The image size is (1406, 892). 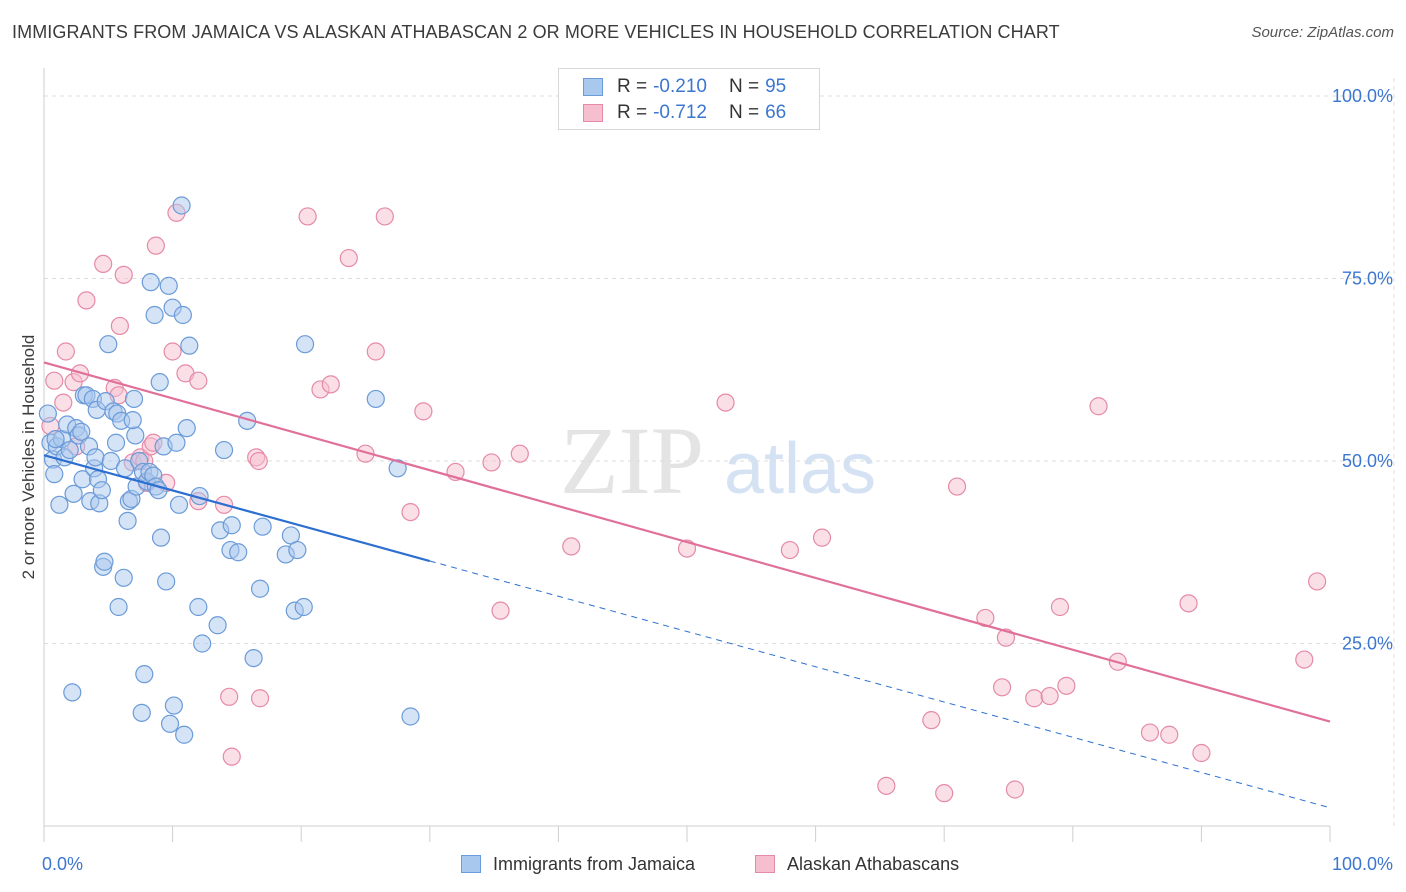 What do you see at coordinates (594, 863) in the screenshot?
I see `legend-label-jamaica: Immigrants from Jamaica` at bounding box center [594, 863].